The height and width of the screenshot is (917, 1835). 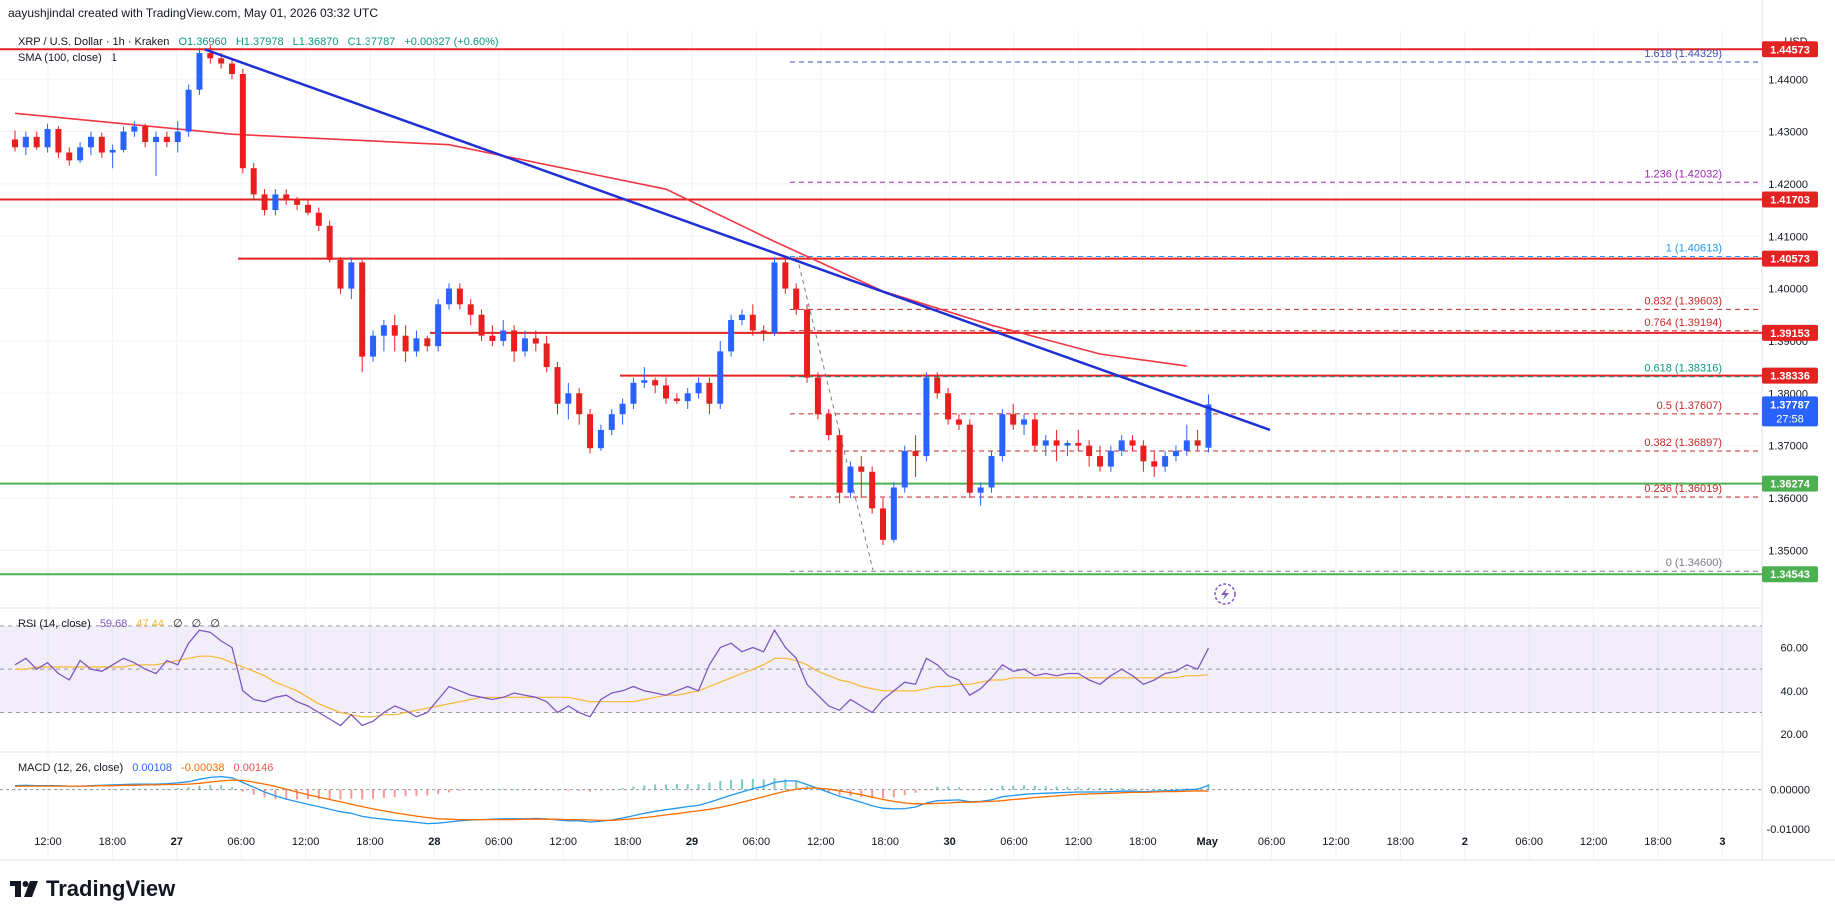 What do you see at coordinates (1790, 334) in the screenshot?
I see `level-tag-label: 1.39153` at bounding box center [1790, 334].